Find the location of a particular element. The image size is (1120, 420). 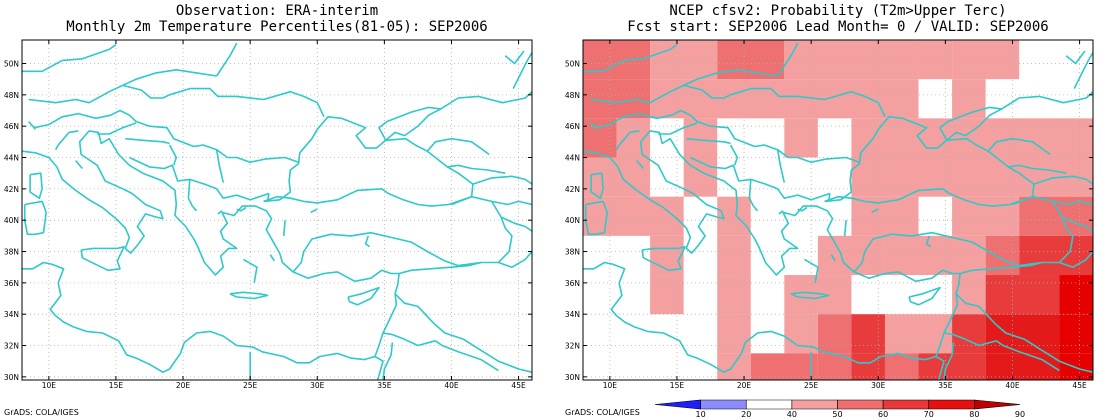

colorbar-label: 80 is located at coordinates (974, 414).